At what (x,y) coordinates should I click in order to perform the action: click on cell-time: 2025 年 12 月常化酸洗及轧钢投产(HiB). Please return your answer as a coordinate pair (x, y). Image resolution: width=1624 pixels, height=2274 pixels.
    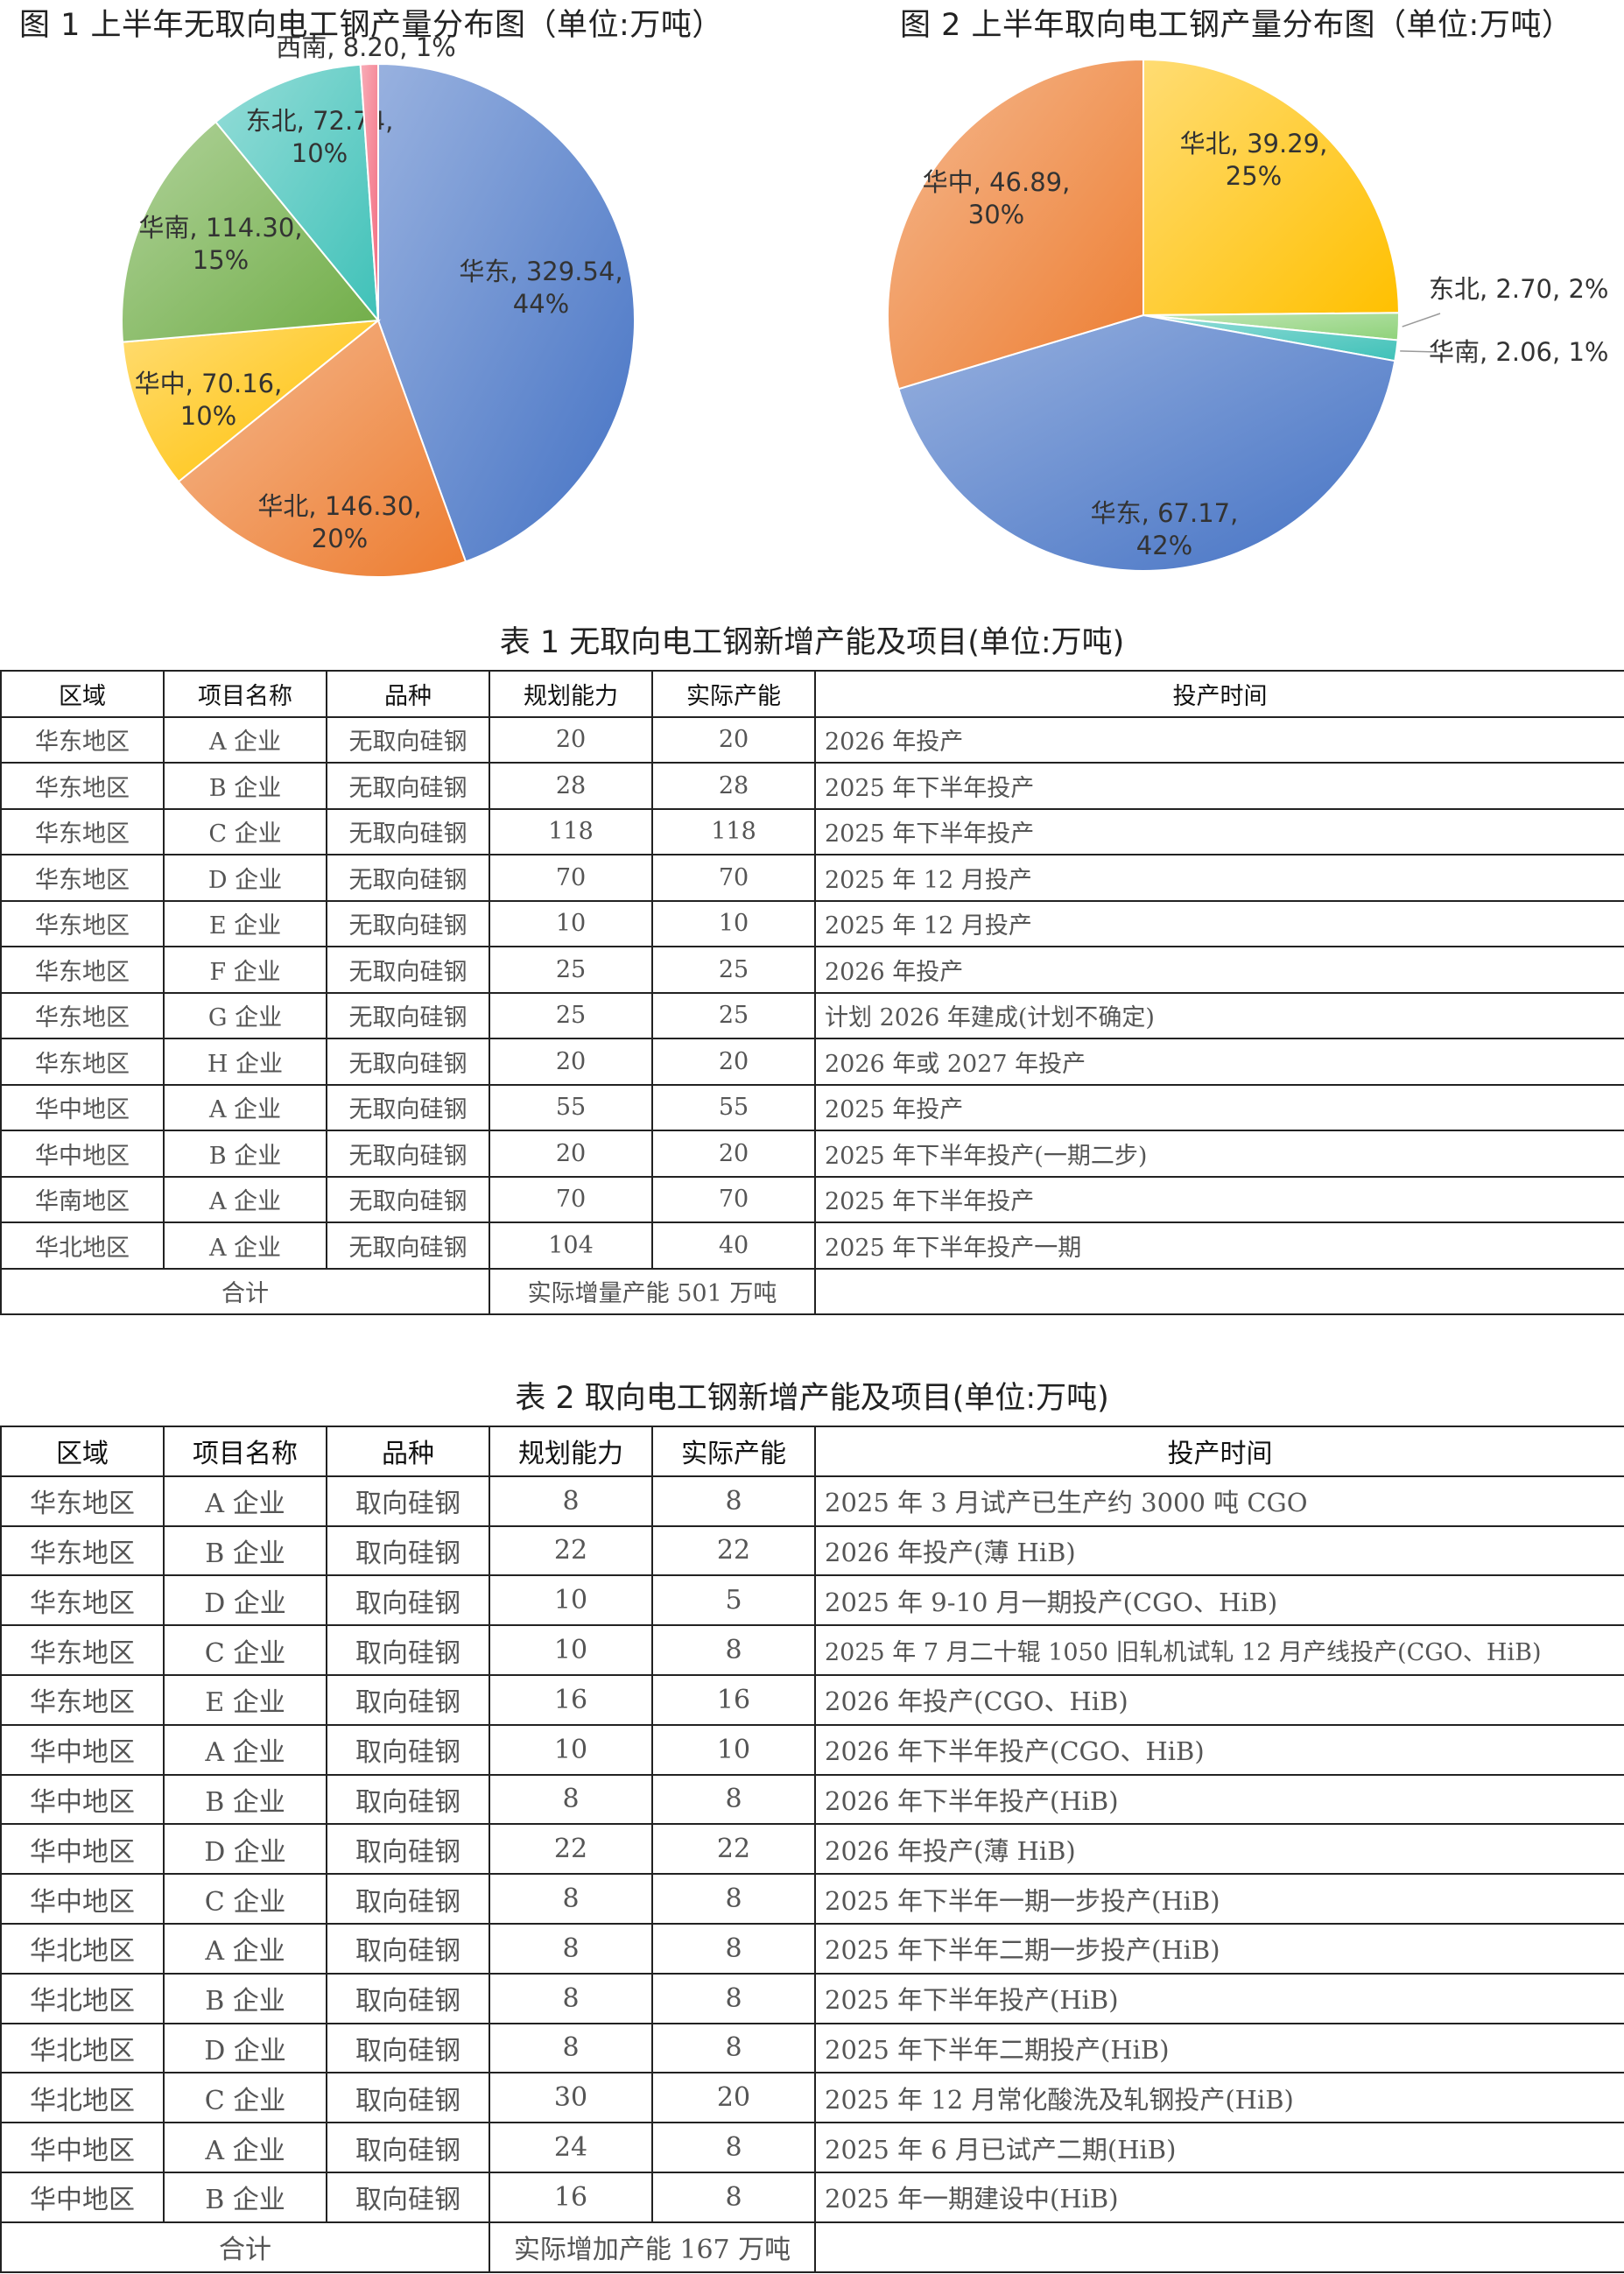
    Looking at the image, I should click on (1219, 2098).